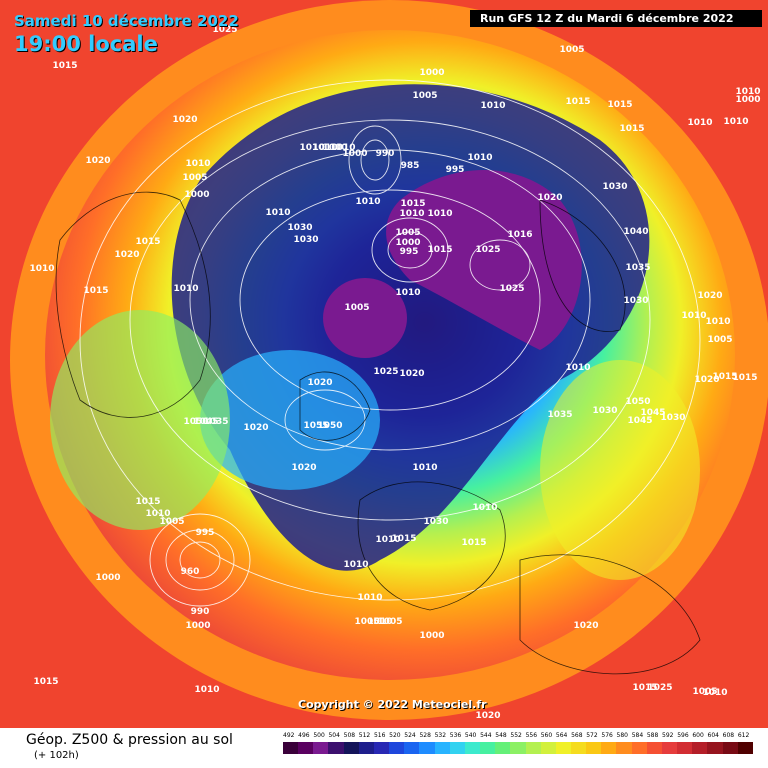  What do you see at coordinates (635, 232) in the screenshot?
I see `isobar-label: 1040` at bounding box center [635, 232].